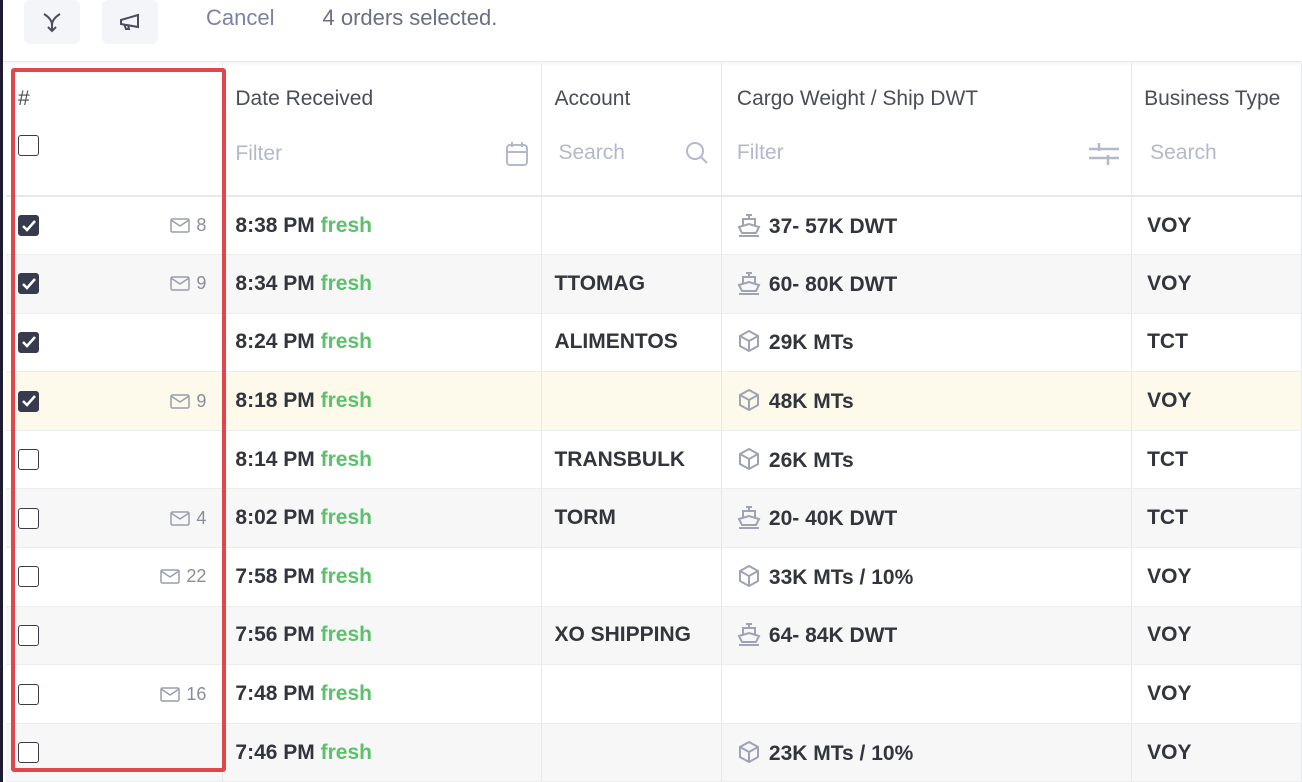 This screenshot has height=782, width=1302. Describe the element at coordinates (304, 98) in the screenshot. I see `header-label: Date Received` at that location.